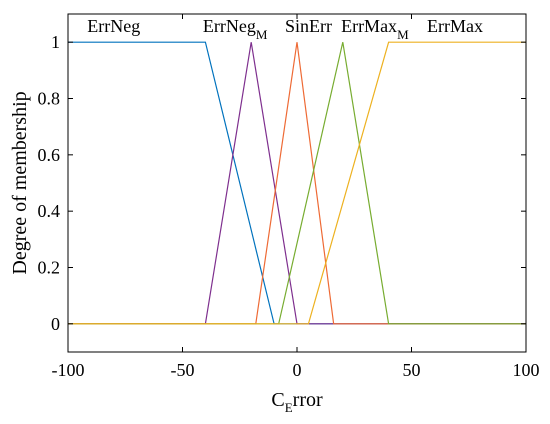 Image resolution: width=550 pixels, height=424 pixels. What do you see at coordinates (55, 324) in the screenshot?
I see `y-tick-label: 0` at bounding box center [55, 324].